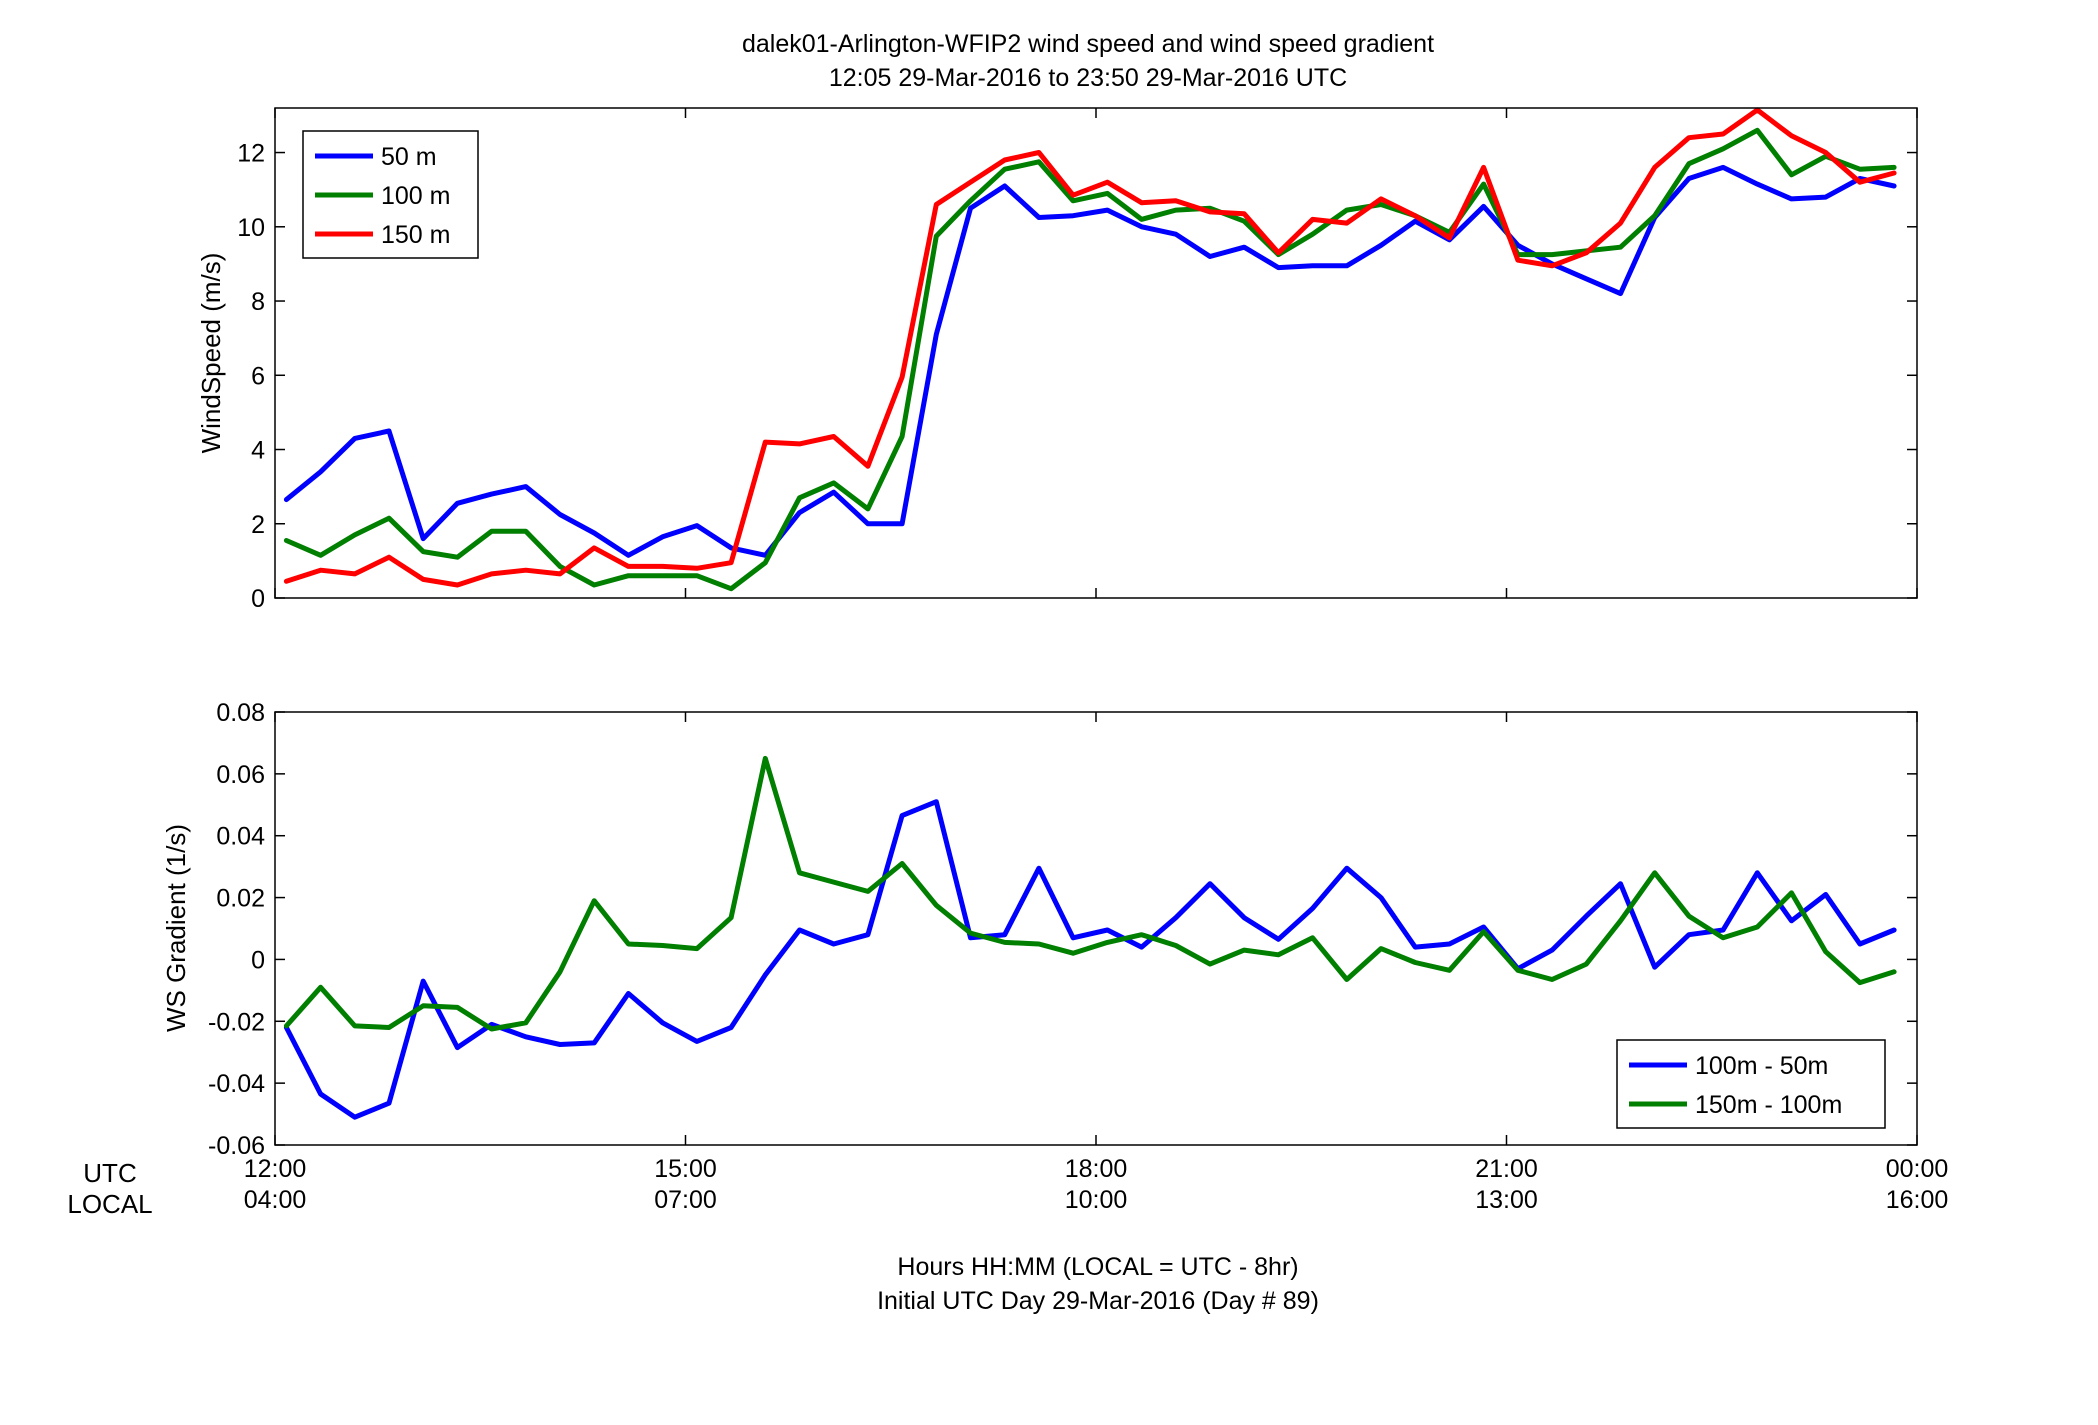 Image resolution: width=2098 pixels, height=1425 pixels. Describe the element at coordinates (1090, 893) in the screenshot. I see `gradient-series-150m-100m-line` at that location.